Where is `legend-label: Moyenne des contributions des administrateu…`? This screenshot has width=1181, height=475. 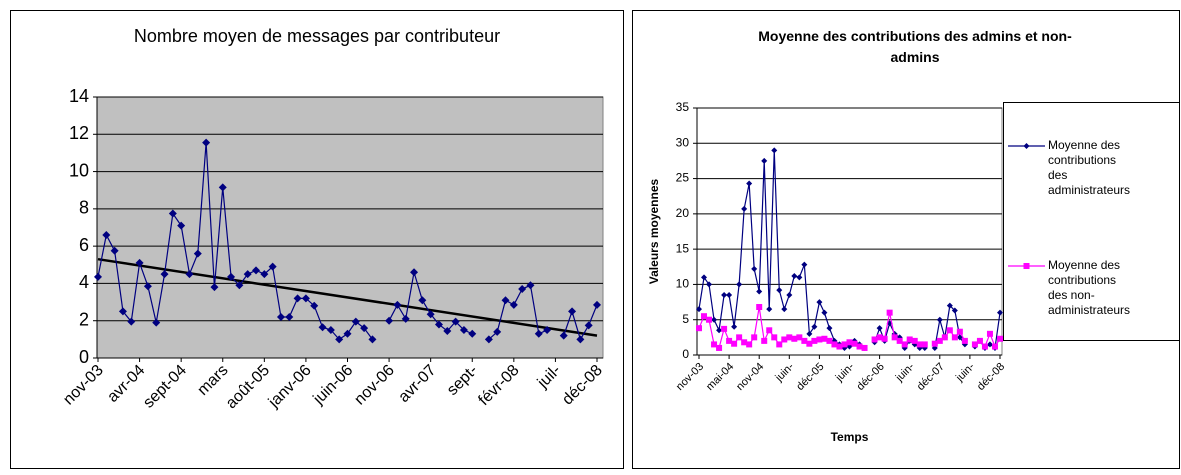 legend-label: Moyenne des contributions des administrateu… is located at coordinates (1089, 167).